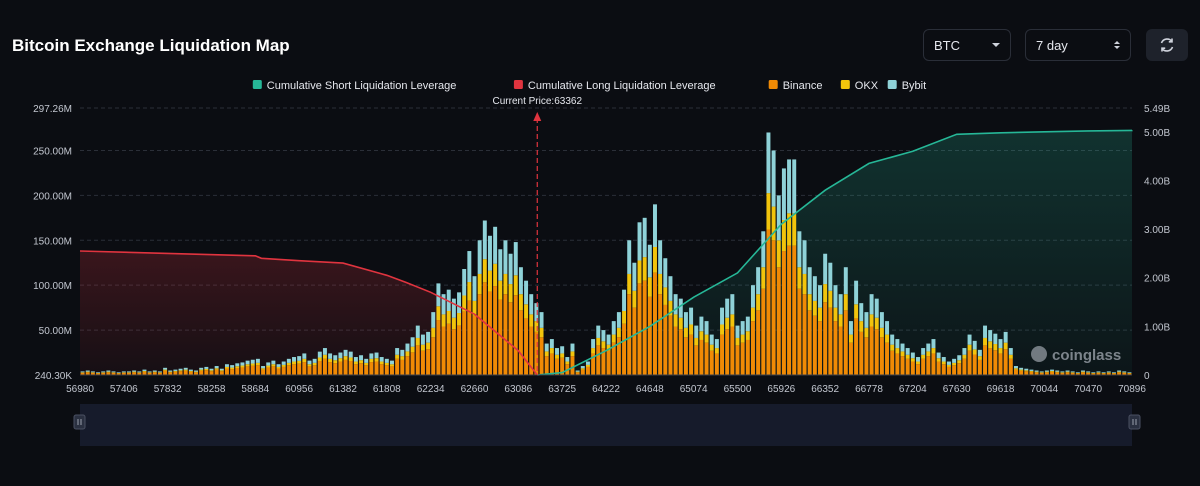  I want to click on period-select: 7 day, so click(1078, 45).